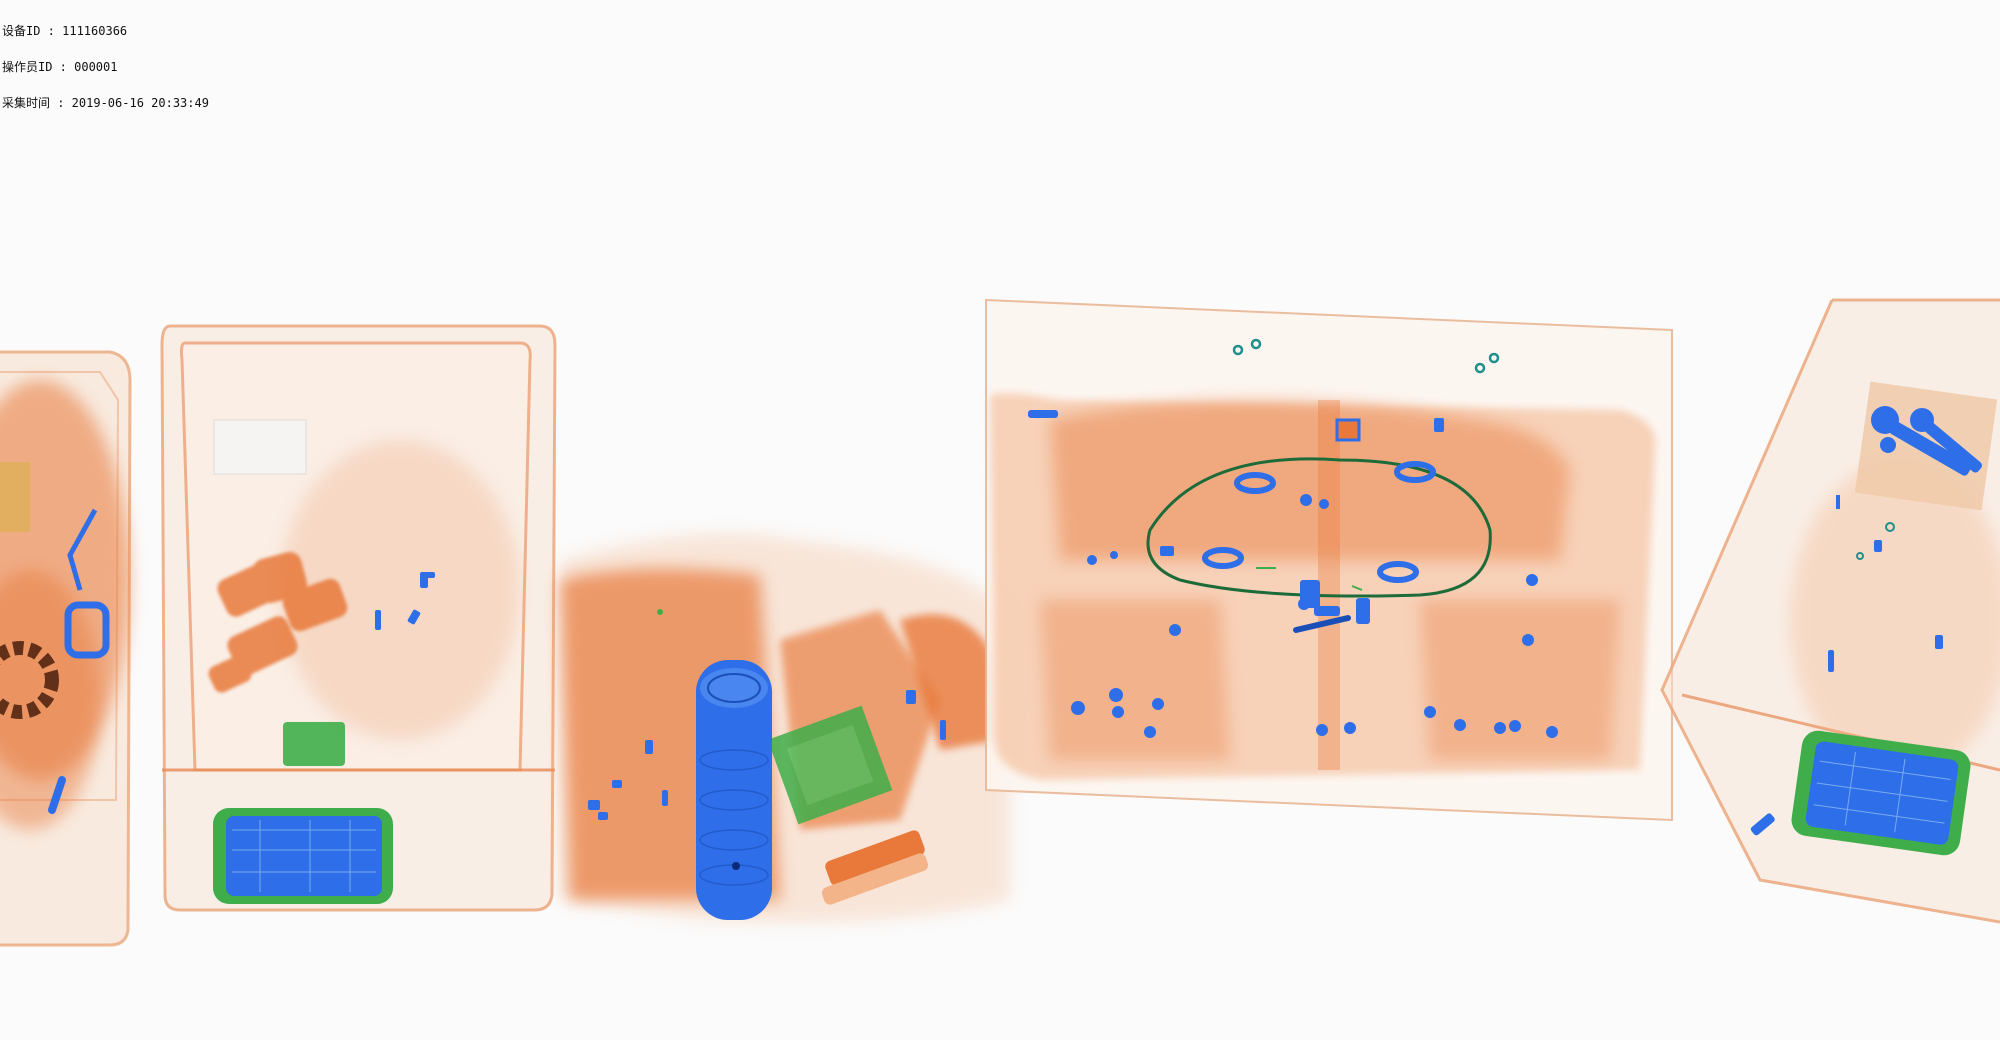  Describe the element at coordinates (60, 67) in the screenshot. I see `operator-id-text: 操作员ID : 000001` at that location.